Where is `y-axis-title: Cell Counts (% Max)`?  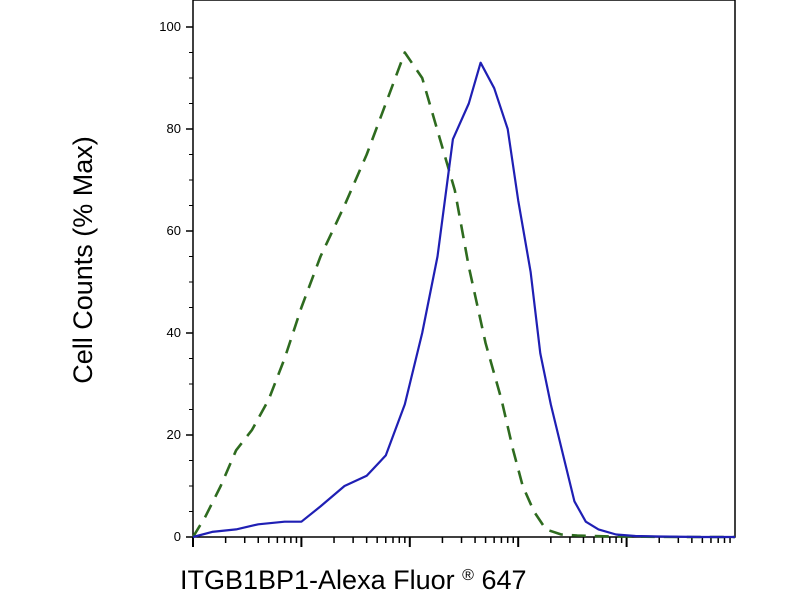
y-axis-title: Cell Counts (% Max) is located at coordinates (83, 260).